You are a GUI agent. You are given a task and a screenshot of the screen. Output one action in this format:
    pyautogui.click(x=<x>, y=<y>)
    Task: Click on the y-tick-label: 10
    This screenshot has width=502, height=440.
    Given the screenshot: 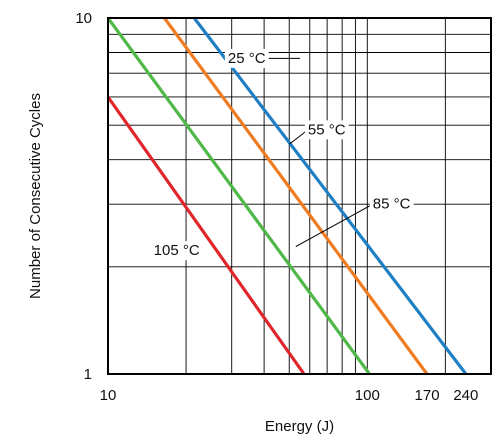 What is the action you would take?
    pyautogui.click(x=83, y=18)
    